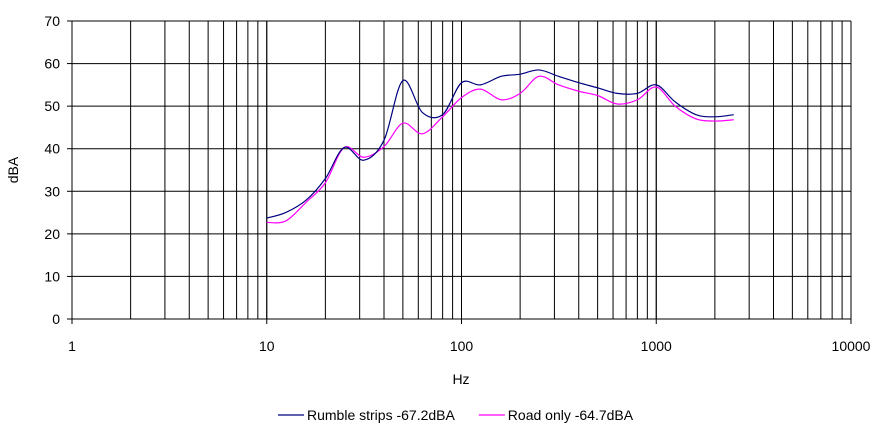  I want to click on x-tick-labels: 1 10 100 1000 10000, so click(469, 346).